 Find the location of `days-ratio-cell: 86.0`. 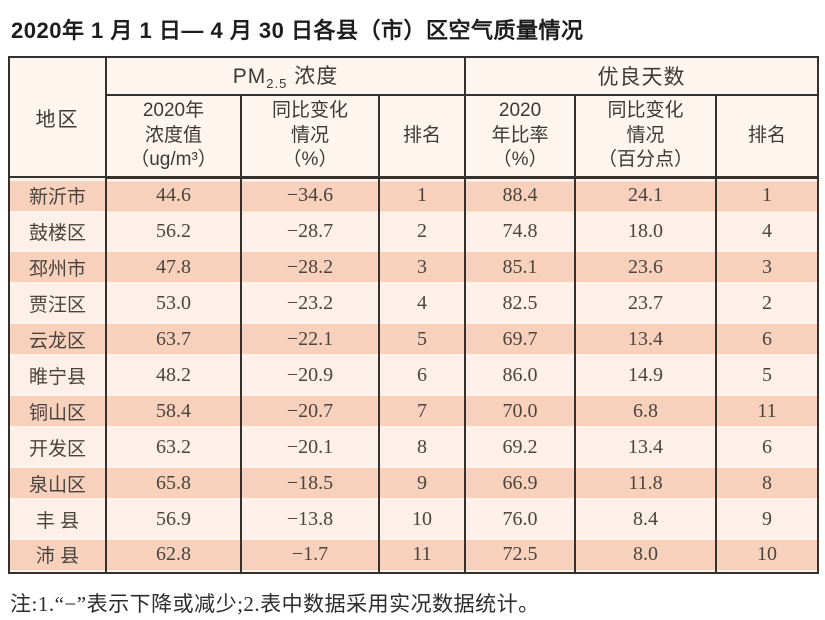

days-ratio-cell: 86.0 is located at coordinates (520, 375).